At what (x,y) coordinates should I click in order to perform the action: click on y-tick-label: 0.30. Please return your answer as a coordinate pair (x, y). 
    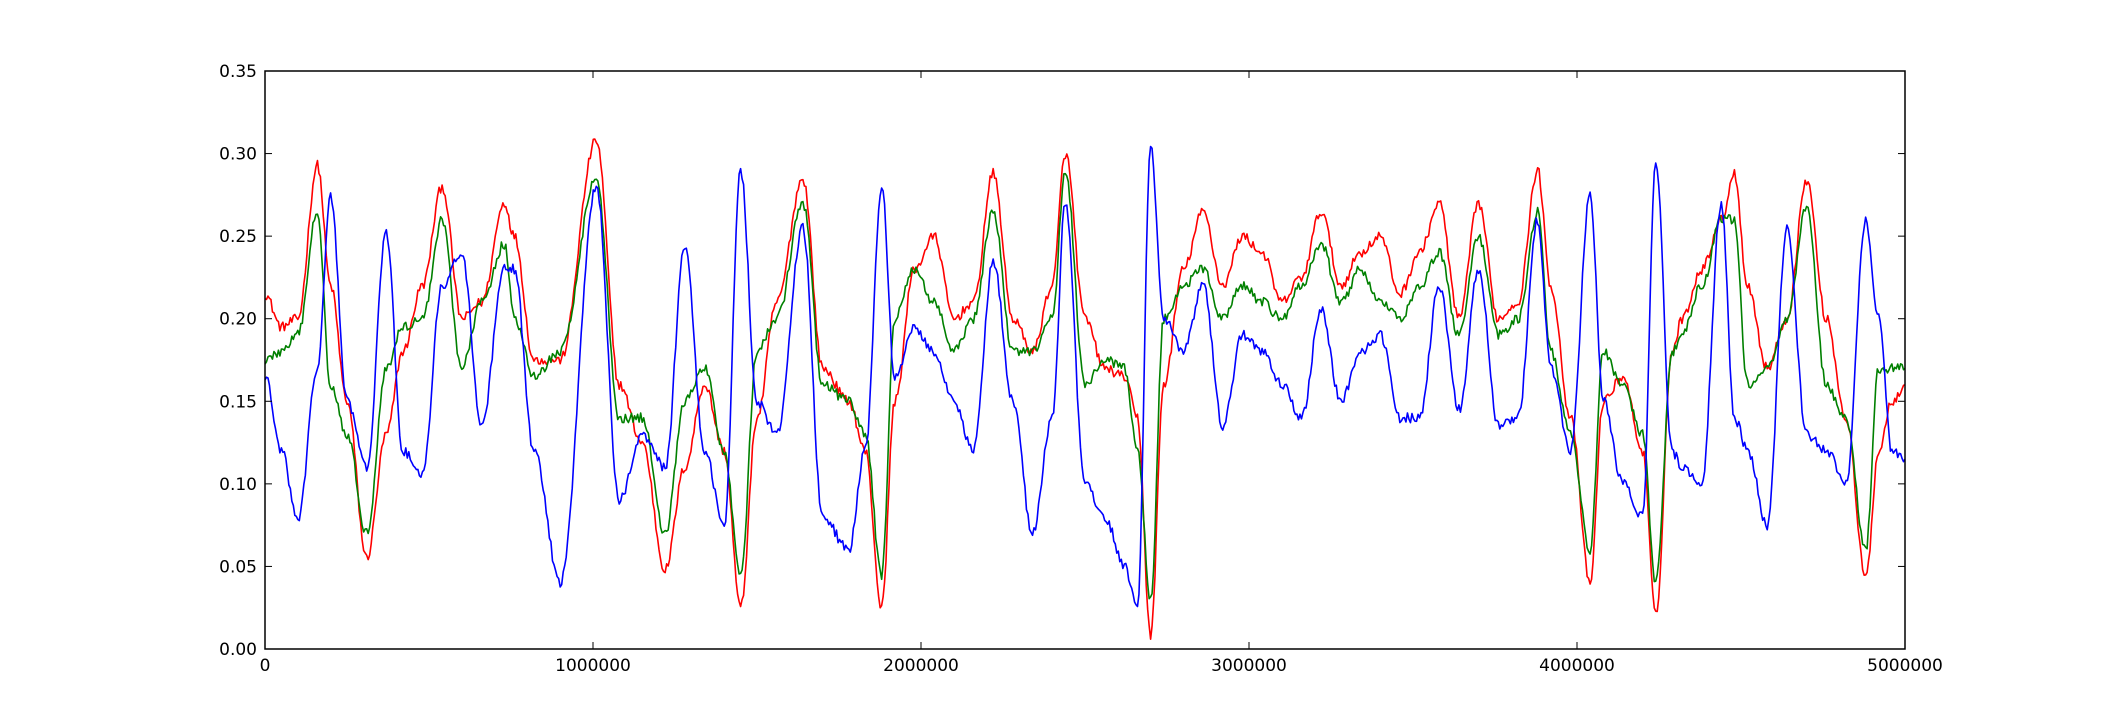
    Looking at the image, I should click on (238, 155).